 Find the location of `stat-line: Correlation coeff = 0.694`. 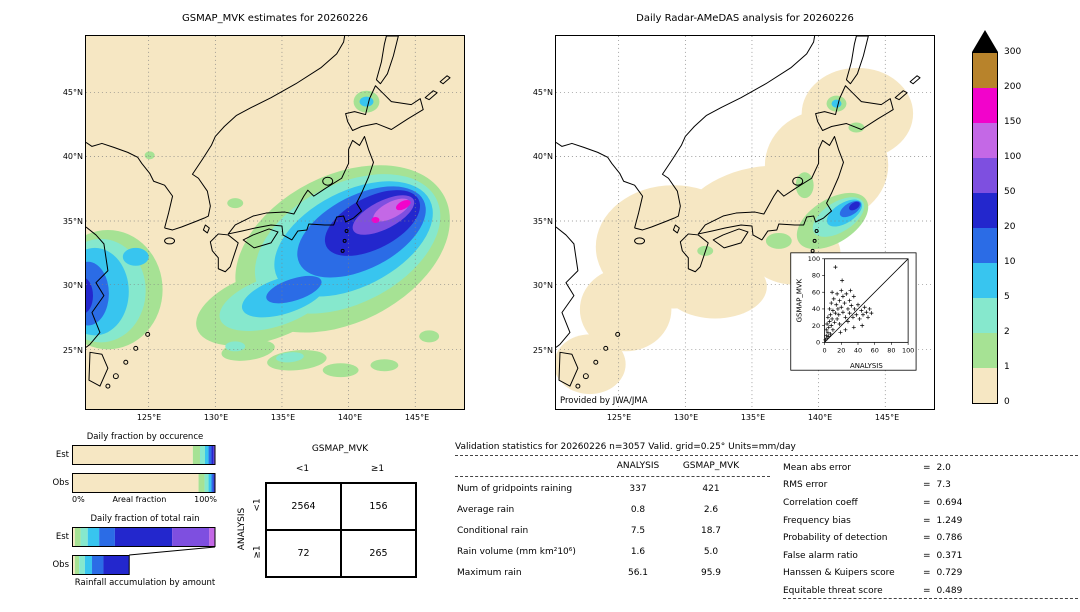

stat-line: Correlation coeff = 0.694 is located at coordinates (931, 503).